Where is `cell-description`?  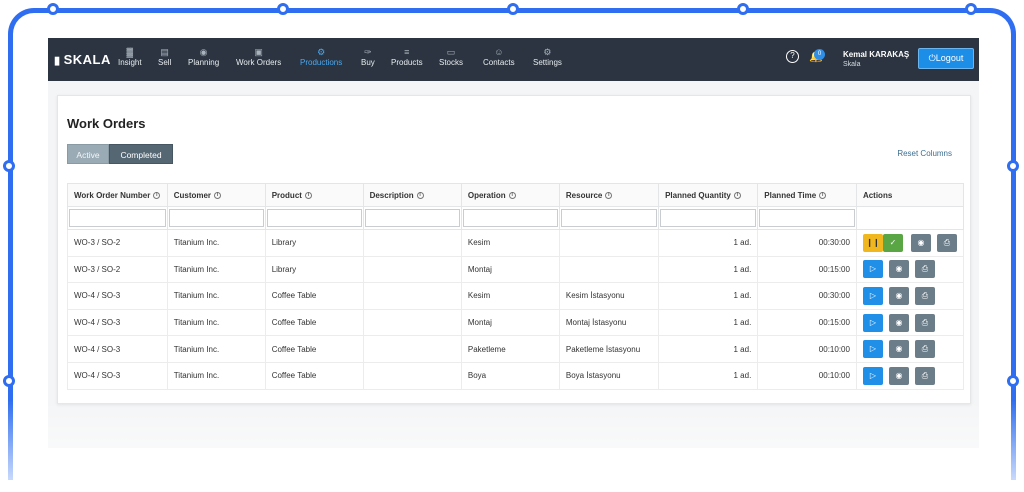 cell-description is located at coordinates (412, 296).